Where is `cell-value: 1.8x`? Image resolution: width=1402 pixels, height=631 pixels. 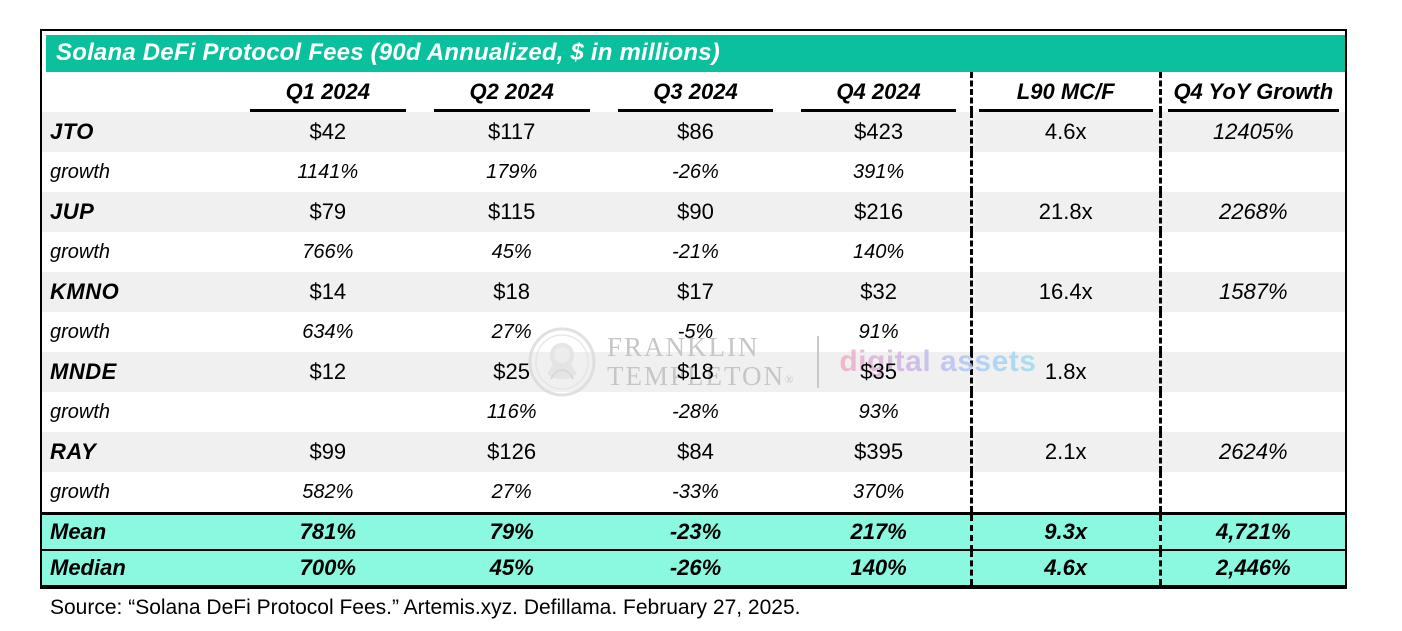
cell-value: 1.8x is located at coordinates (1065, 371).